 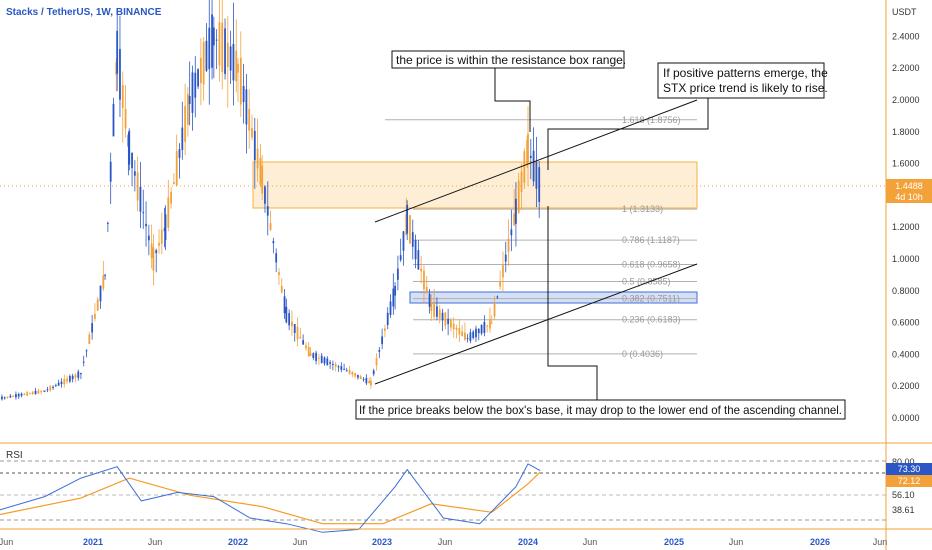 What do you see at coordinates (508, 59) in the screenshot?
I see `resistance-note-box` at bounding box center [508, 59].